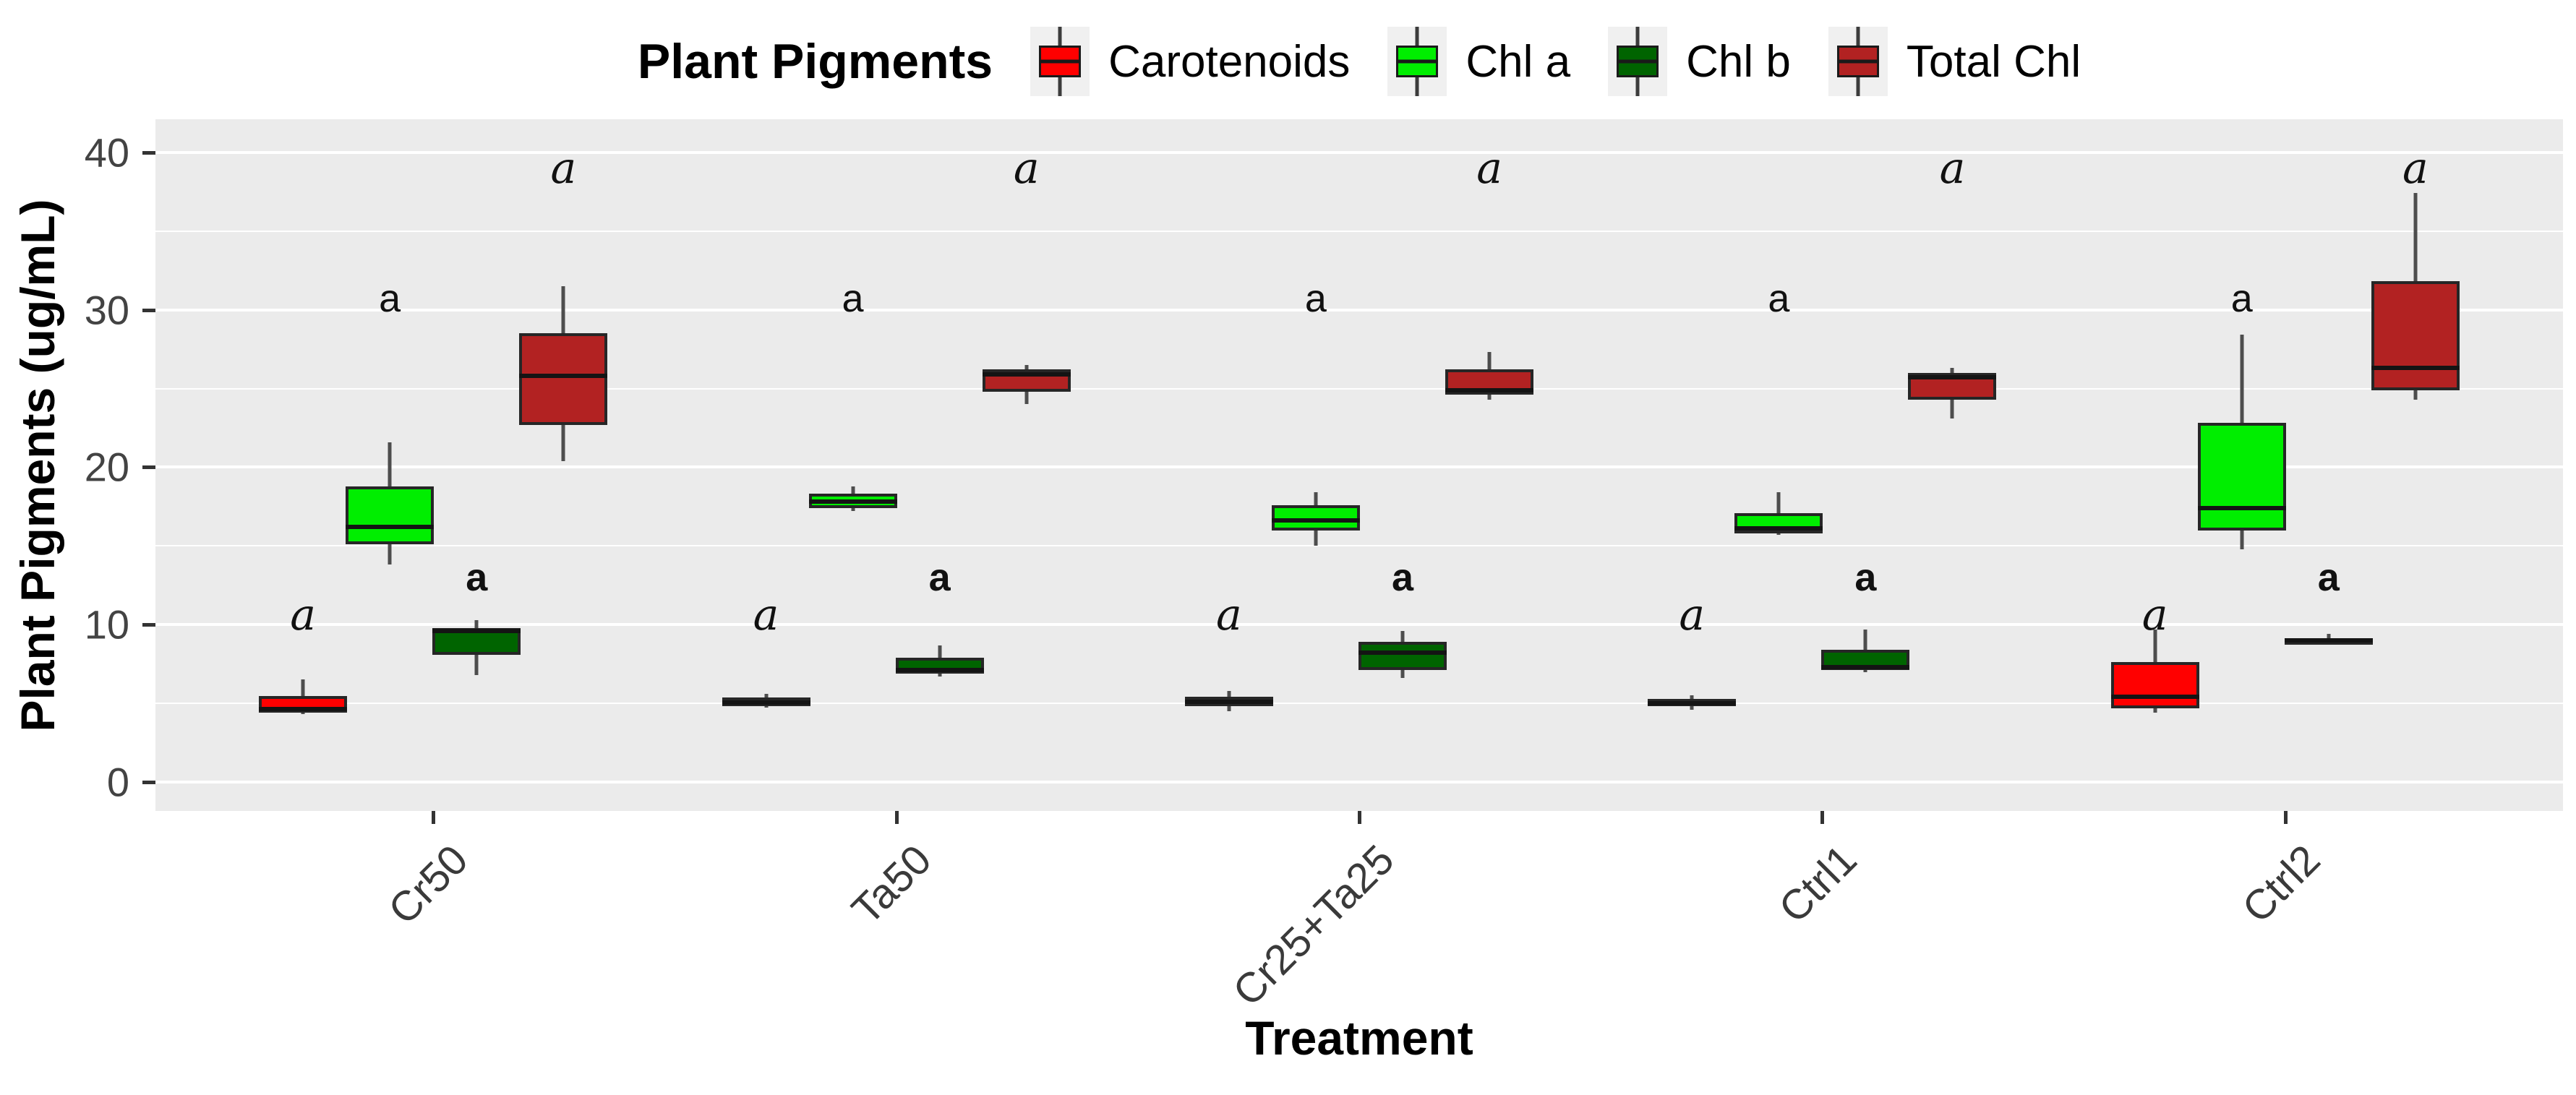 This screenshot has height=1095, width=2576. I want to click on upper-whisker-chl-b-ctrl2, so click(2329, 636).